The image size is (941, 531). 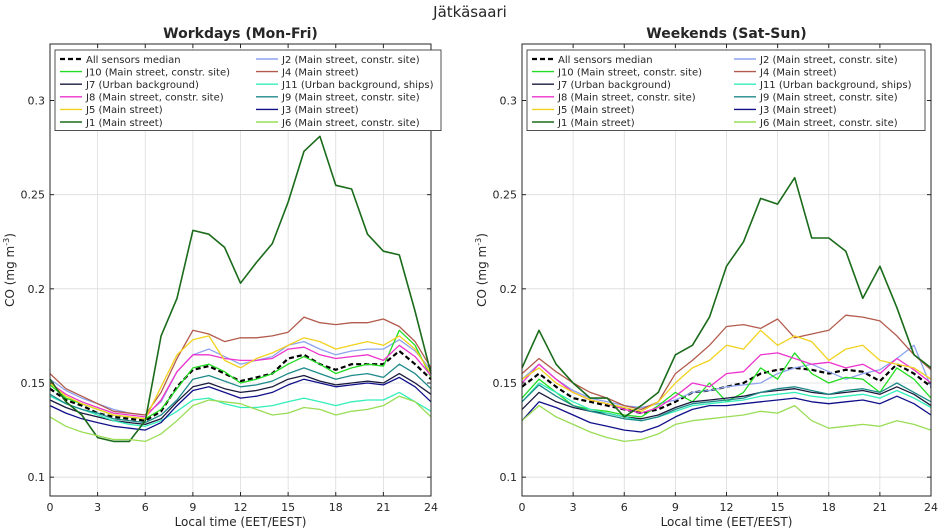 What do you see at coordinates (726, 90) in the screenshot?
I see `weekends-legend-box` at bounding box center [726, 90].